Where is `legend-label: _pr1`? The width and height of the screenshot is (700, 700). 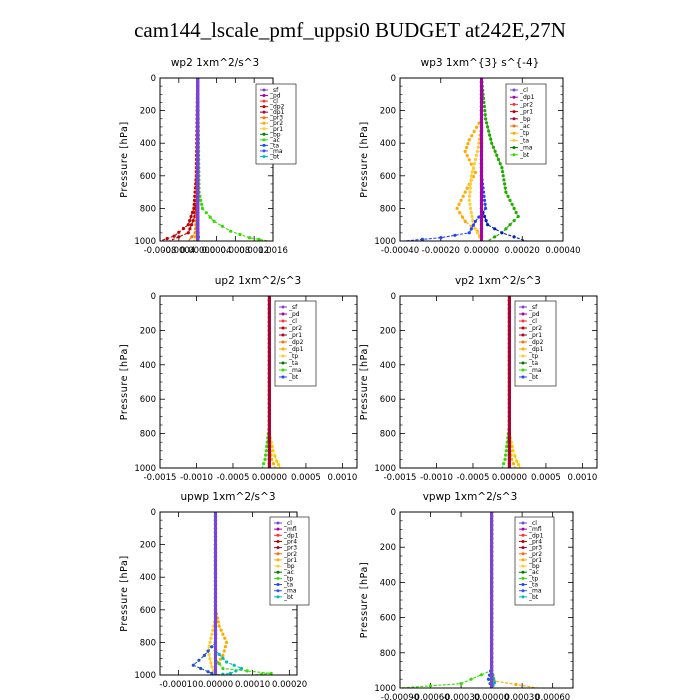
legend-label: _pr1 is located at coordinates (526, 112).